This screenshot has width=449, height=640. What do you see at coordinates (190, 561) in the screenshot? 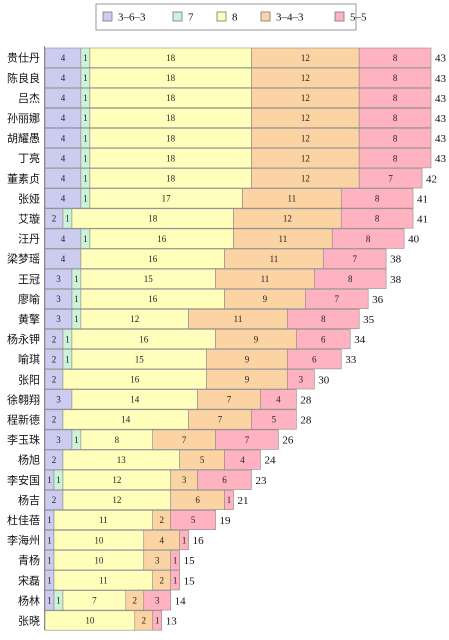
I see `total-label-25: 15` at bounding box center [190, 561].